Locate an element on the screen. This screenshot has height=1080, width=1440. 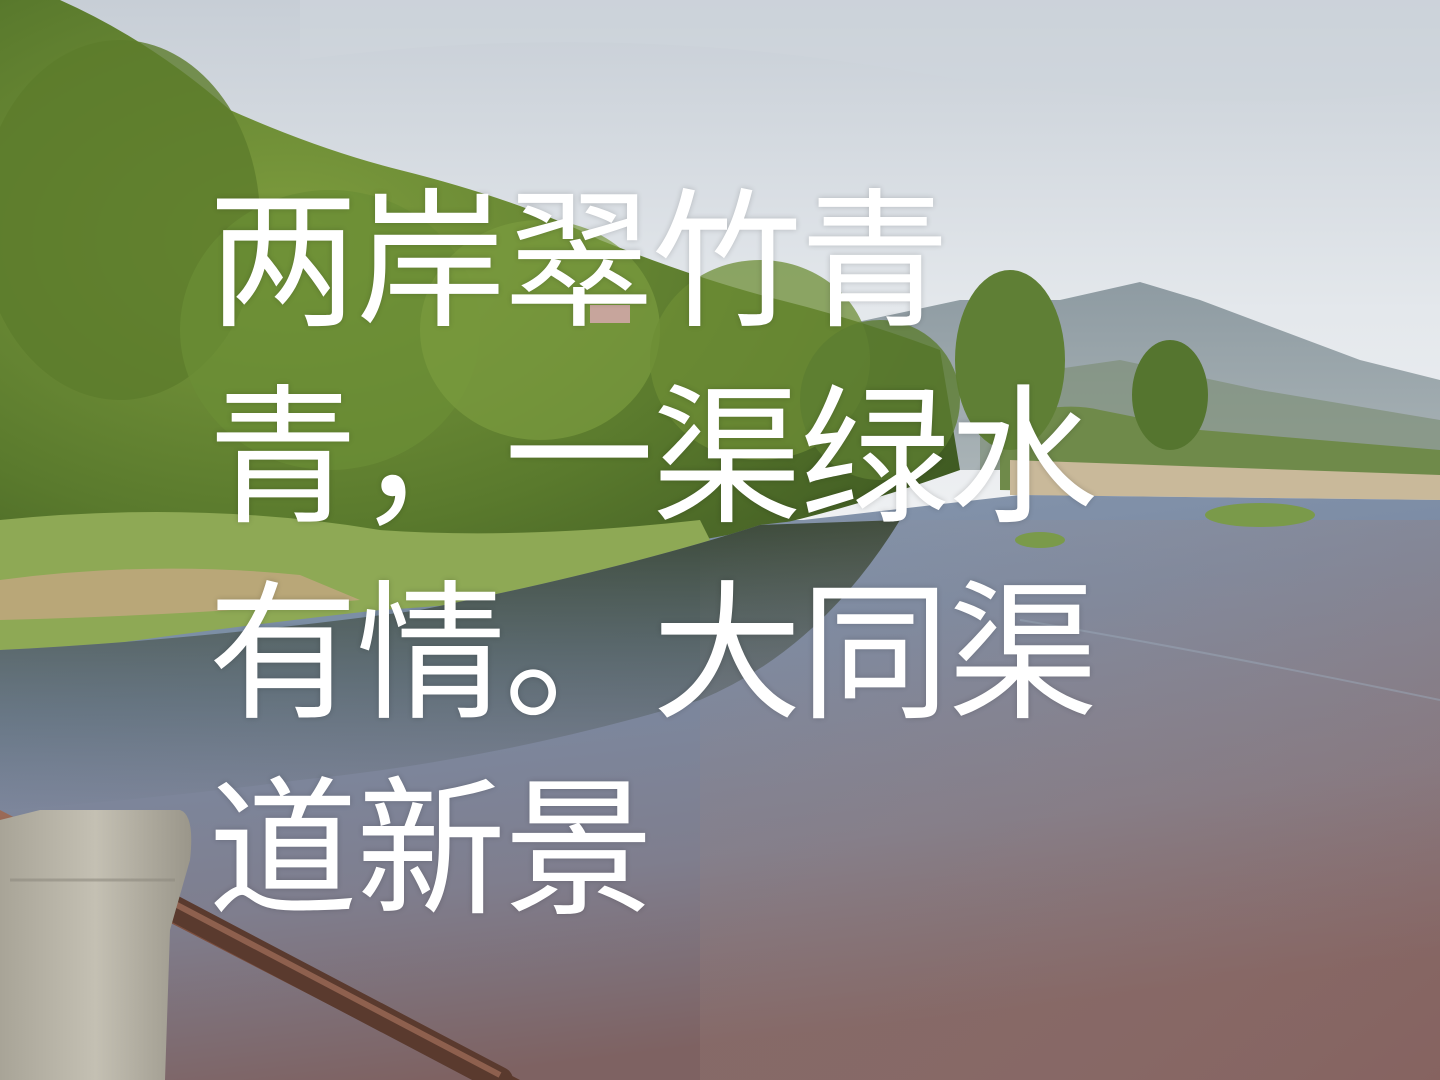
concrete-pillar is located at coordinates (96, 945).